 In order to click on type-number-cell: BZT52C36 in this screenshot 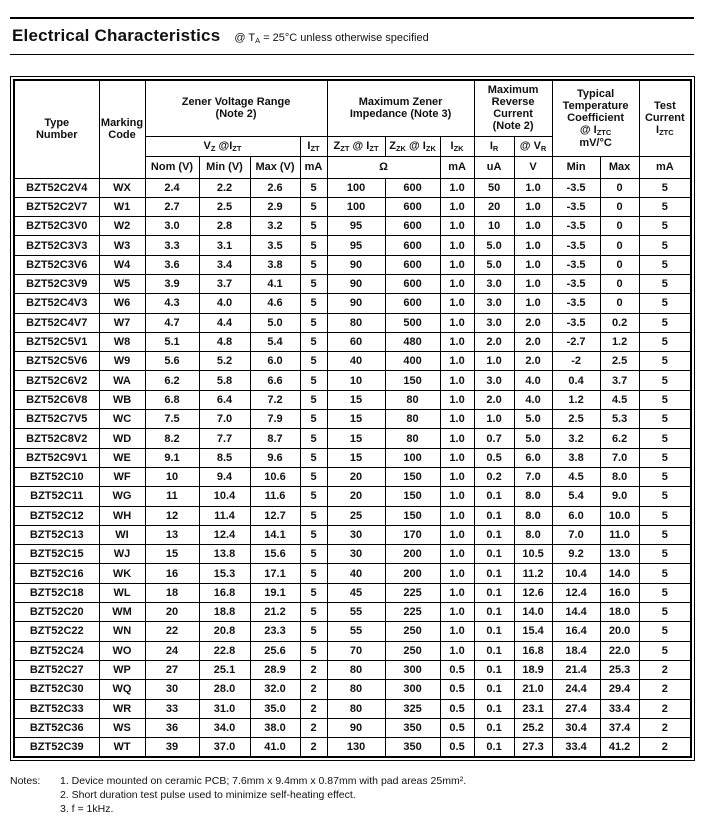, I will do `click(56, 728)`.